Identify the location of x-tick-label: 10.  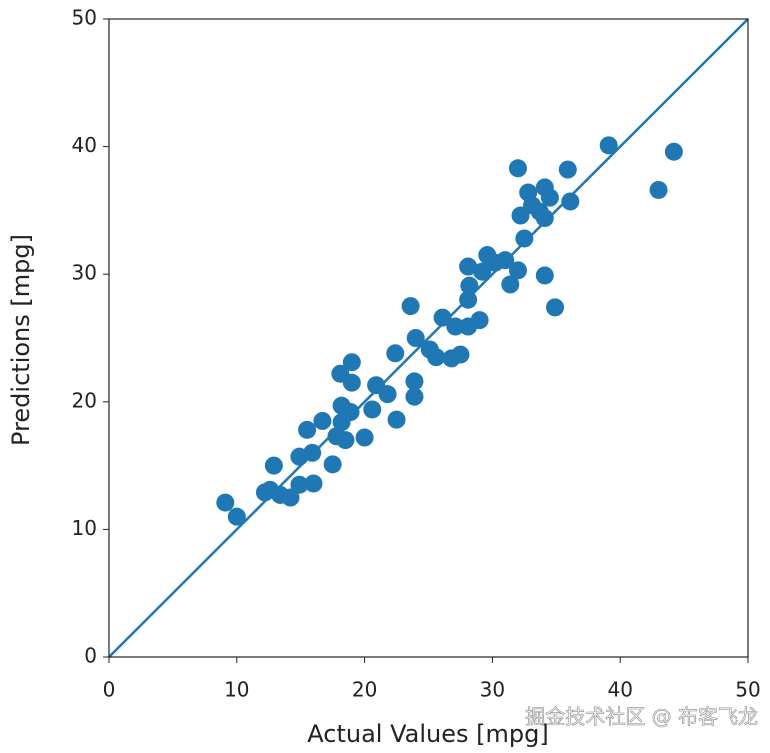
(236, 690).